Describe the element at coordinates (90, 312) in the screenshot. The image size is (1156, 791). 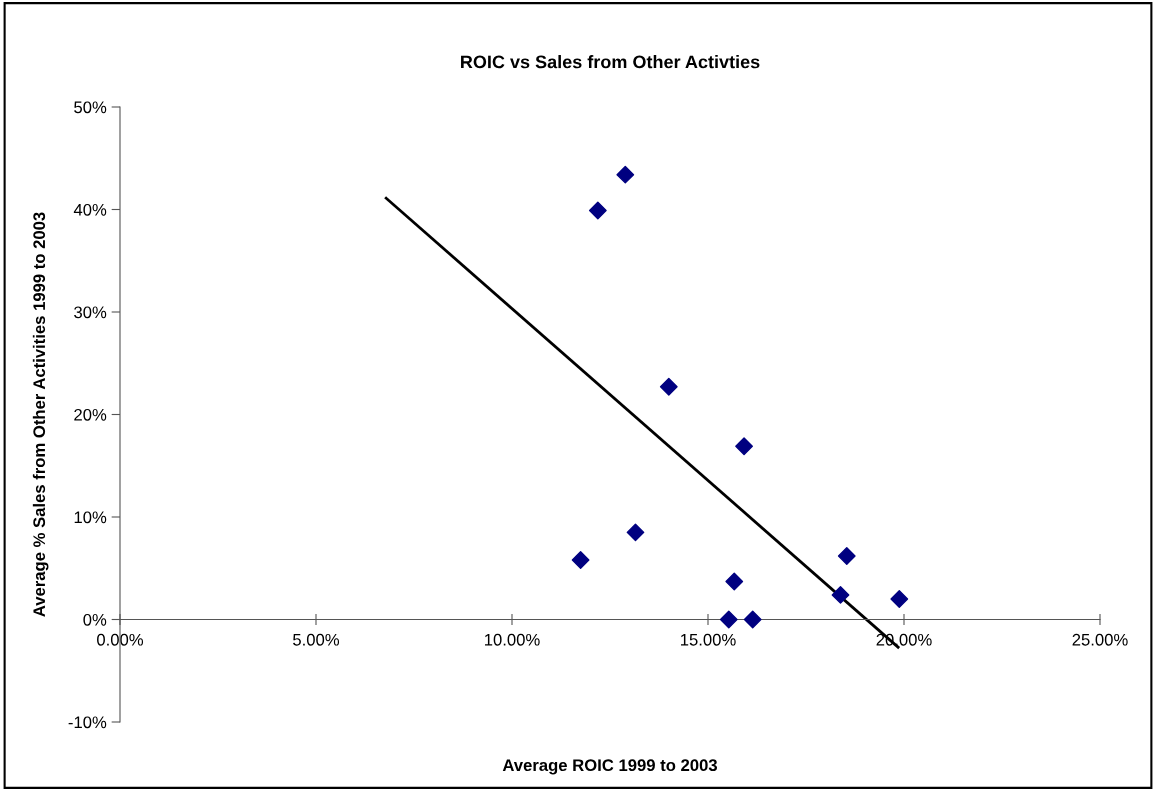
I see `y-tick-label: 30%` at that location.